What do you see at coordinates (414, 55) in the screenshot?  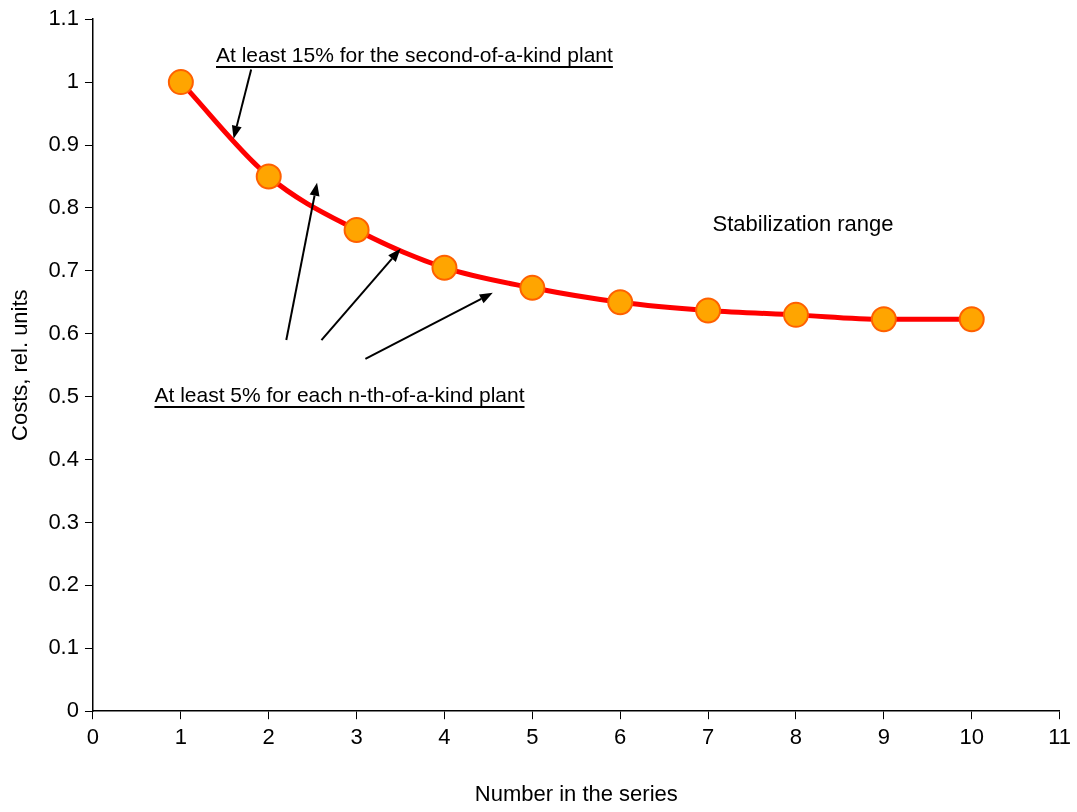 I see `annotation: At least 15% for the second-of-a-kind plant` at bounding box center [414, 55].